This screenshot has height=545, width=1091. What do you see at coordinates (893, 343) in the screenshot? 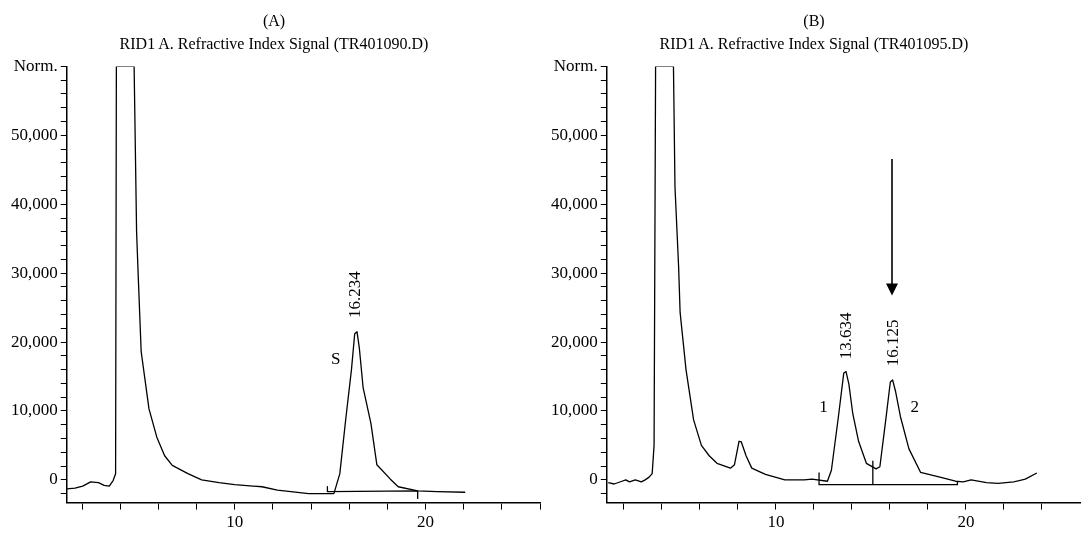
I see `annotation: 16.125` at bounding box center [893, 343].